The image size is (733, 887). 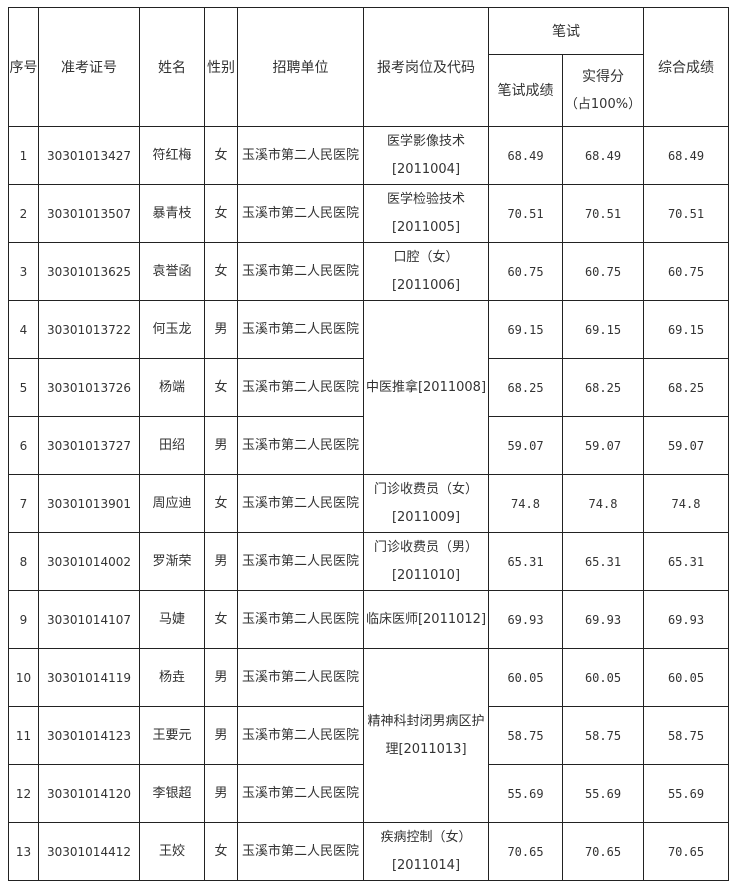 I want to click on cell-name: 袁誉函, so click(x=172, y=271).